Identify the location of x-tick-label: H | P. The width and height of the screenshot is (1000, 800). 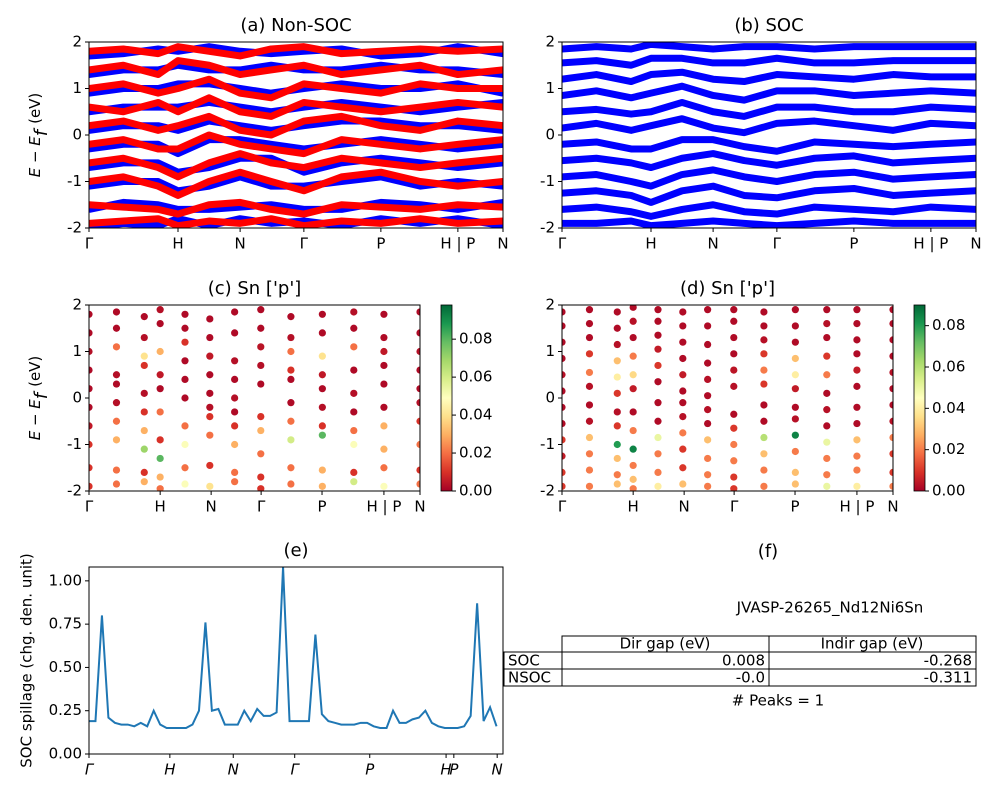
(930, 244).